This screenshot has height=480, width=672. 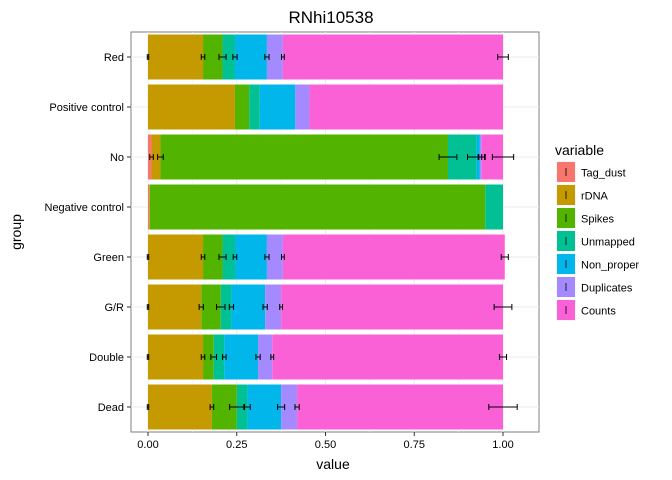 What do you see at coordinates (86, 108) in the screenshot?
I see `y-tick-label: Positive control` at bounding box center [86, 108].